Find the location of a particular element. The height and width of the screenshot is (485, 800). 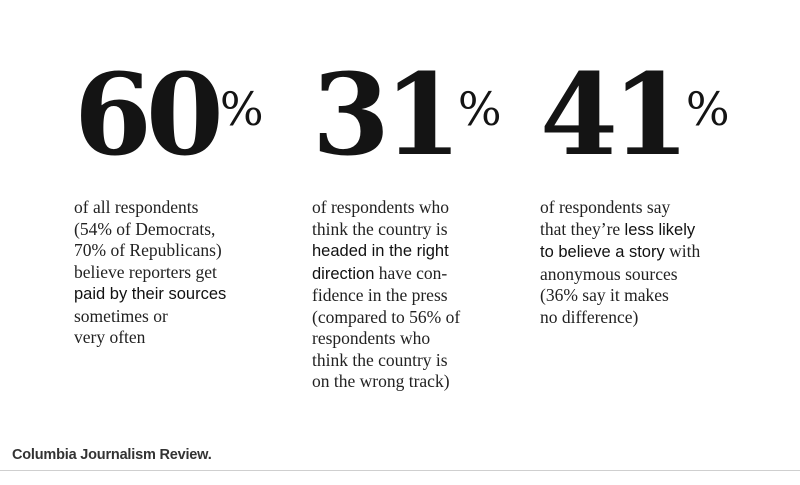

description-text: believe reporters get is located at coordinates (145, 271).